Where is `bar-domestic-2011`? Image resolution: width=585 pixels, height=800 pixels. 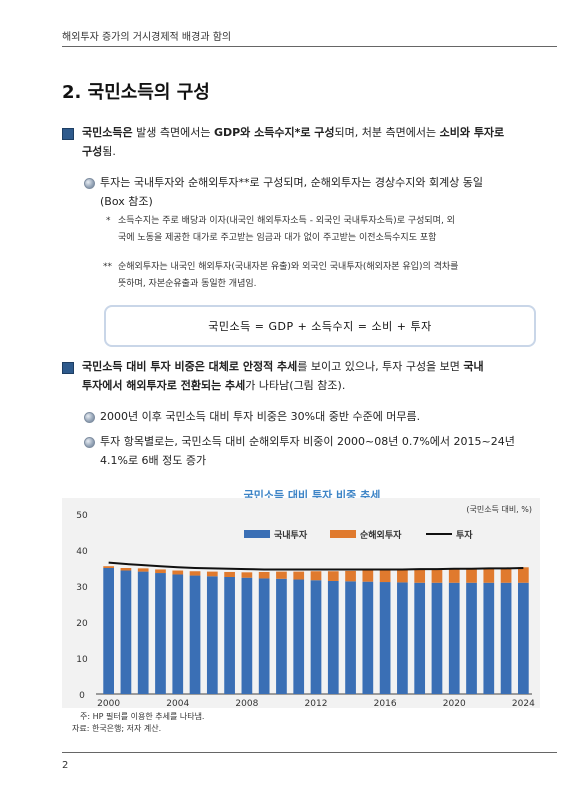 bar-domestic-2011 is located at coordinates (299, 636).